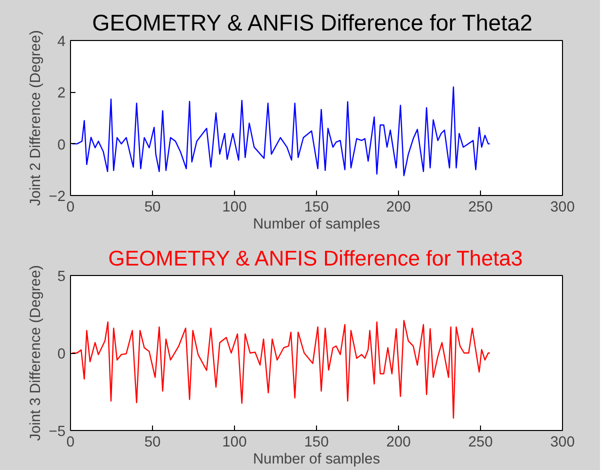  What do you see at coordinates (312, 23) in the screenshot?
I see `chart-title: GEOMETRY & ANFIS Difference for Theta2` at bounding box center [312, 23].